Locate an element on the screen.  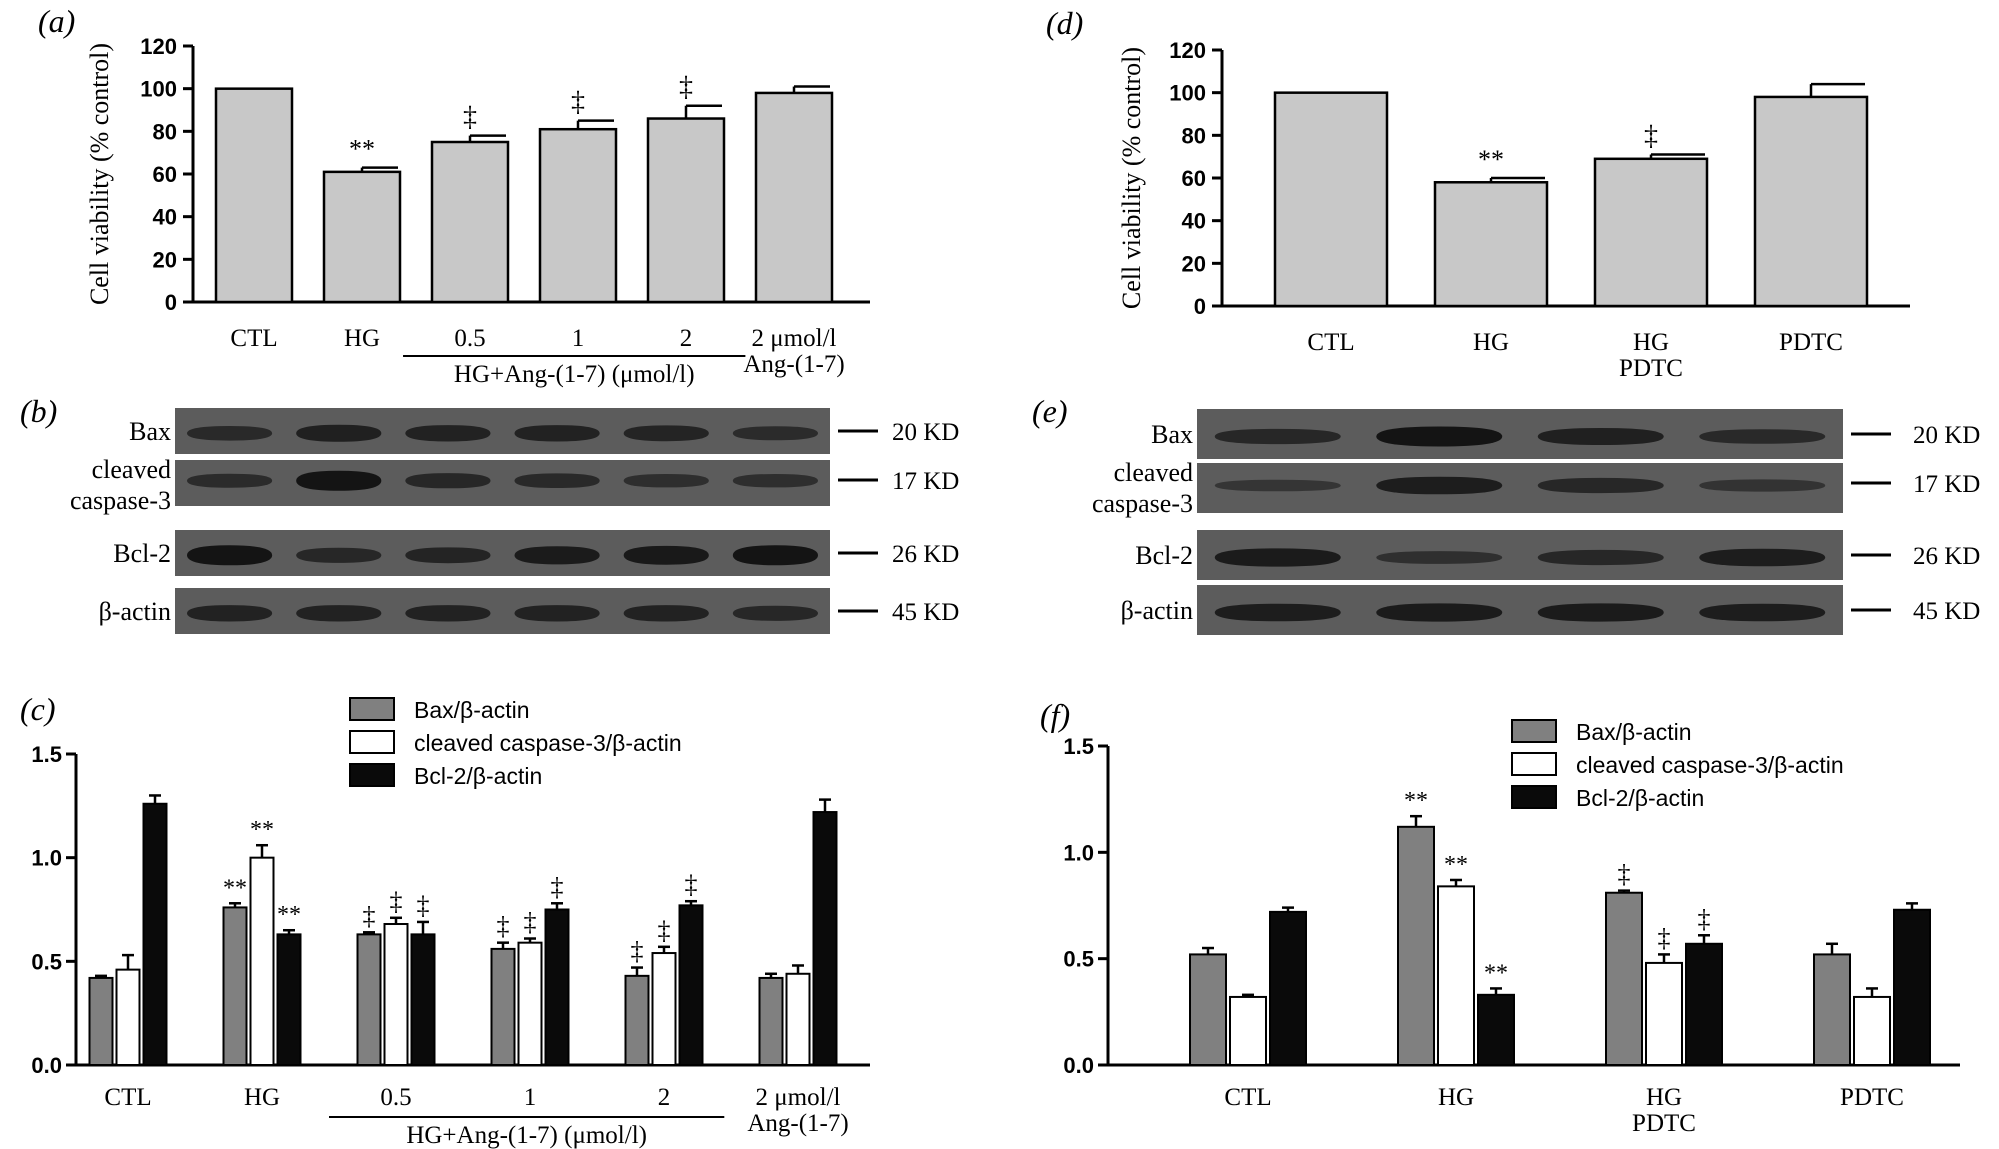
y-tick-label: 0.5 is located at coordinates (1078, 959).